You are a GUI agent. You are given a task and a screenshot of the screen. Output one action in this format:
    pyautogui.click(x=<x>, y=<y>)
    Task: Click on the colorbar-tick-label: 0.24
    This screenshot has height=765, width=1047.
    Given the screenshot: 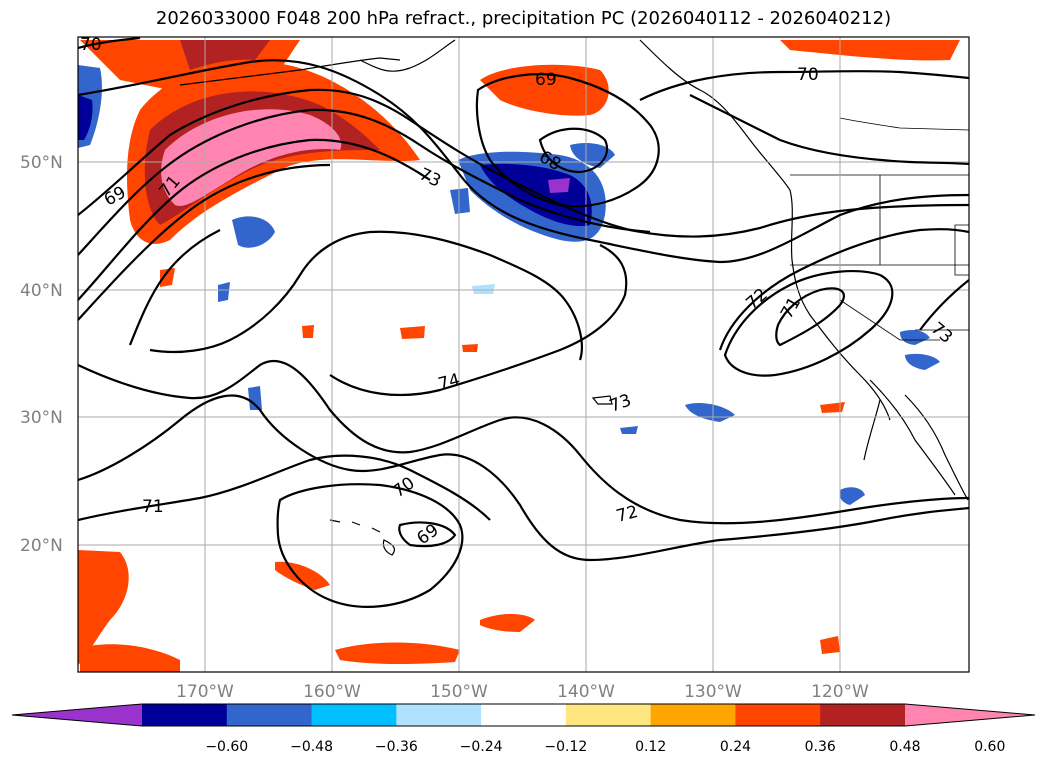 What is the action you would take?
    pyautogui.click(x=735, y=747)
    